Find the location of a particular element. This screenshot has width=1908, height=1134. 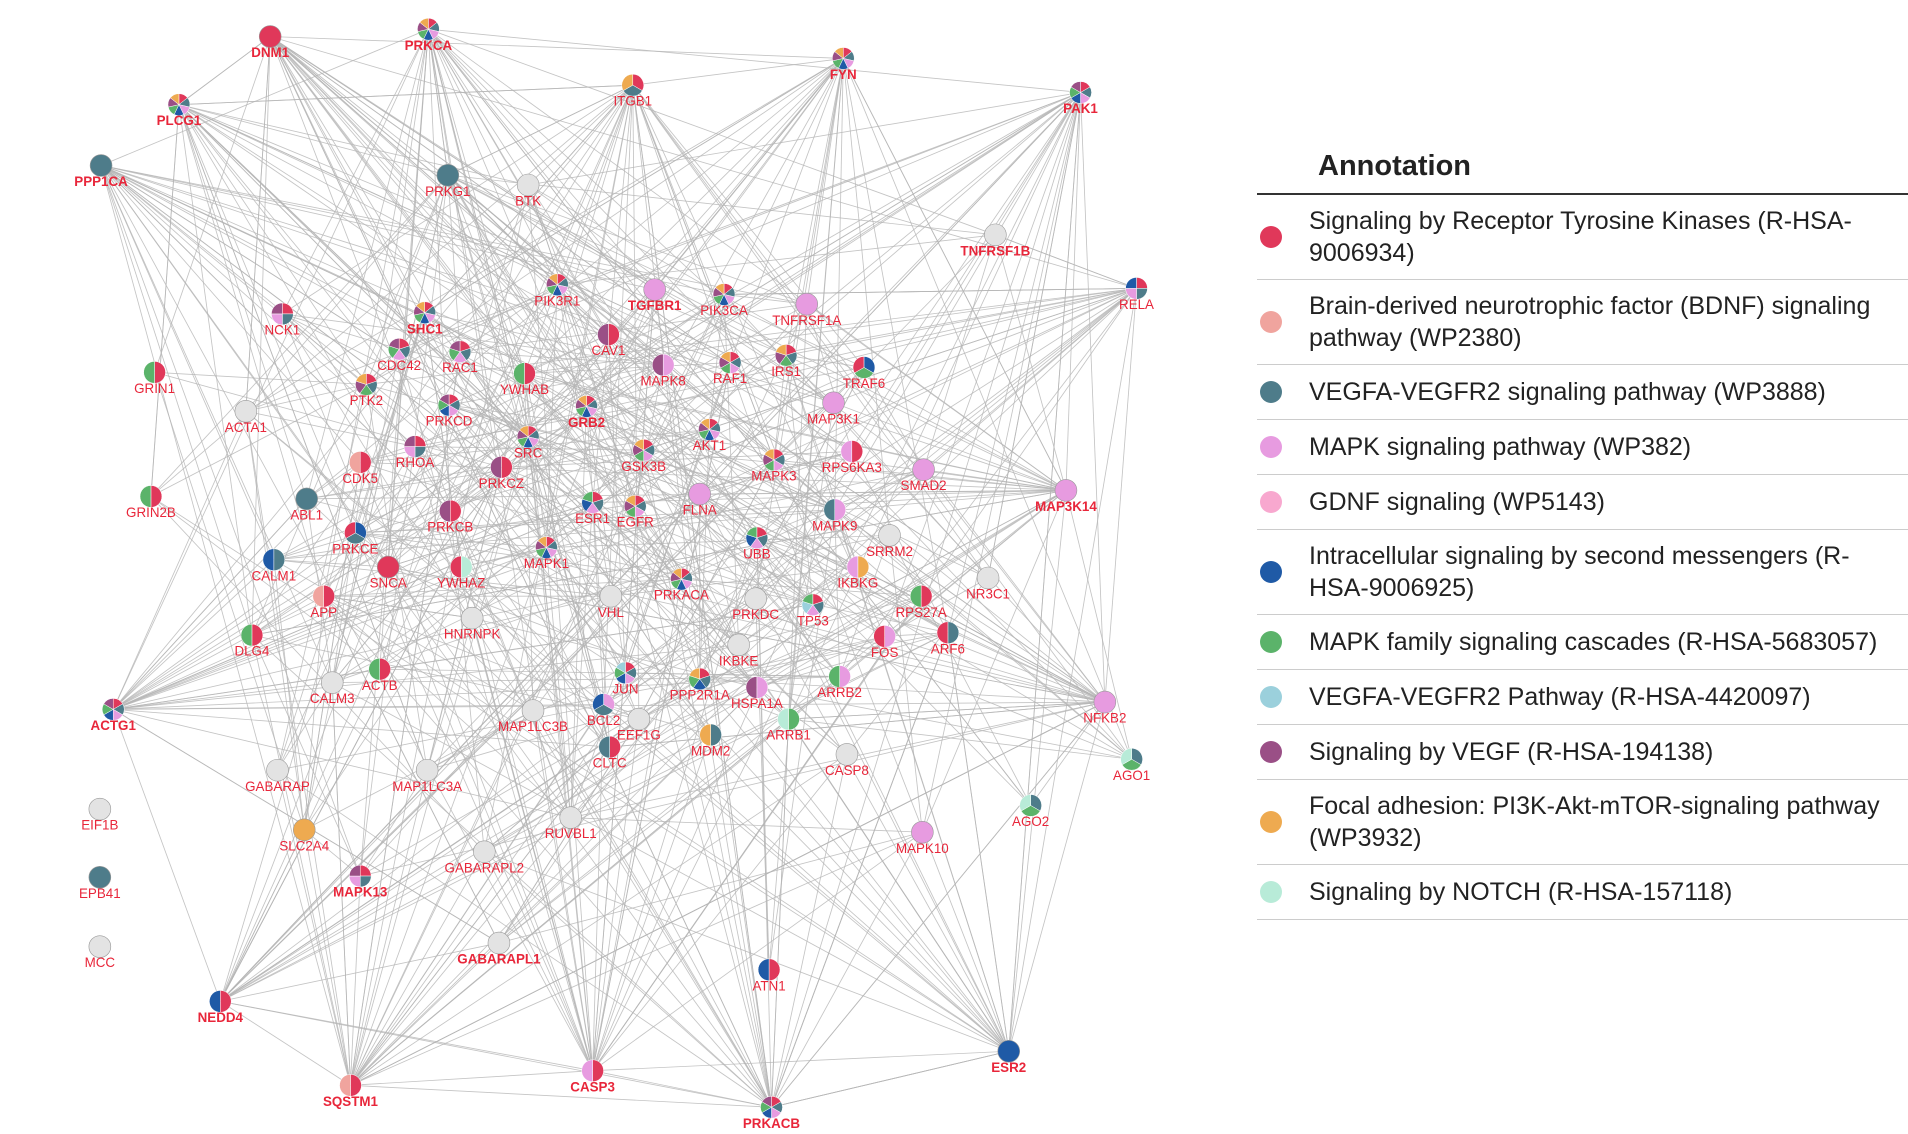

node-label: PRKDC is located at coordinates (755, 614).